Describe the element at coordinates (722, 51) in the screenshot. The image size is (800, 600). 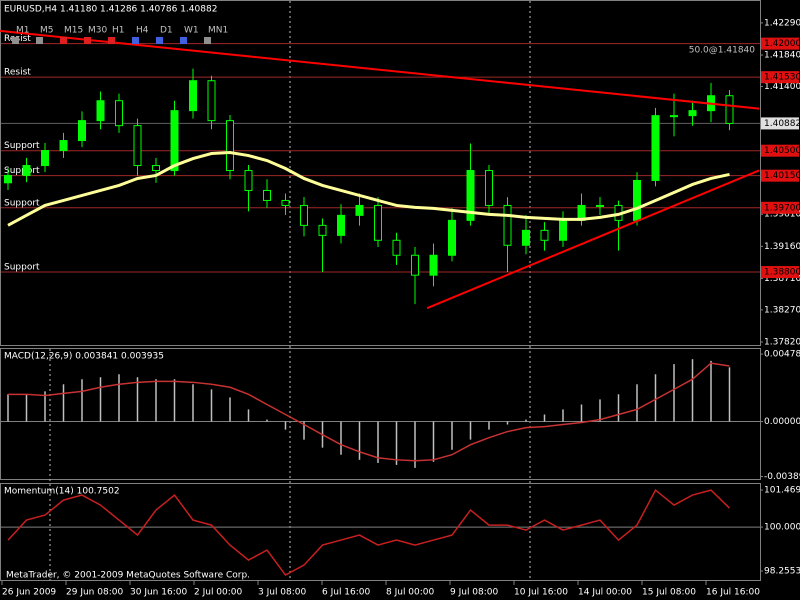
I see `annotation: 50.0@1.41840` at that location.